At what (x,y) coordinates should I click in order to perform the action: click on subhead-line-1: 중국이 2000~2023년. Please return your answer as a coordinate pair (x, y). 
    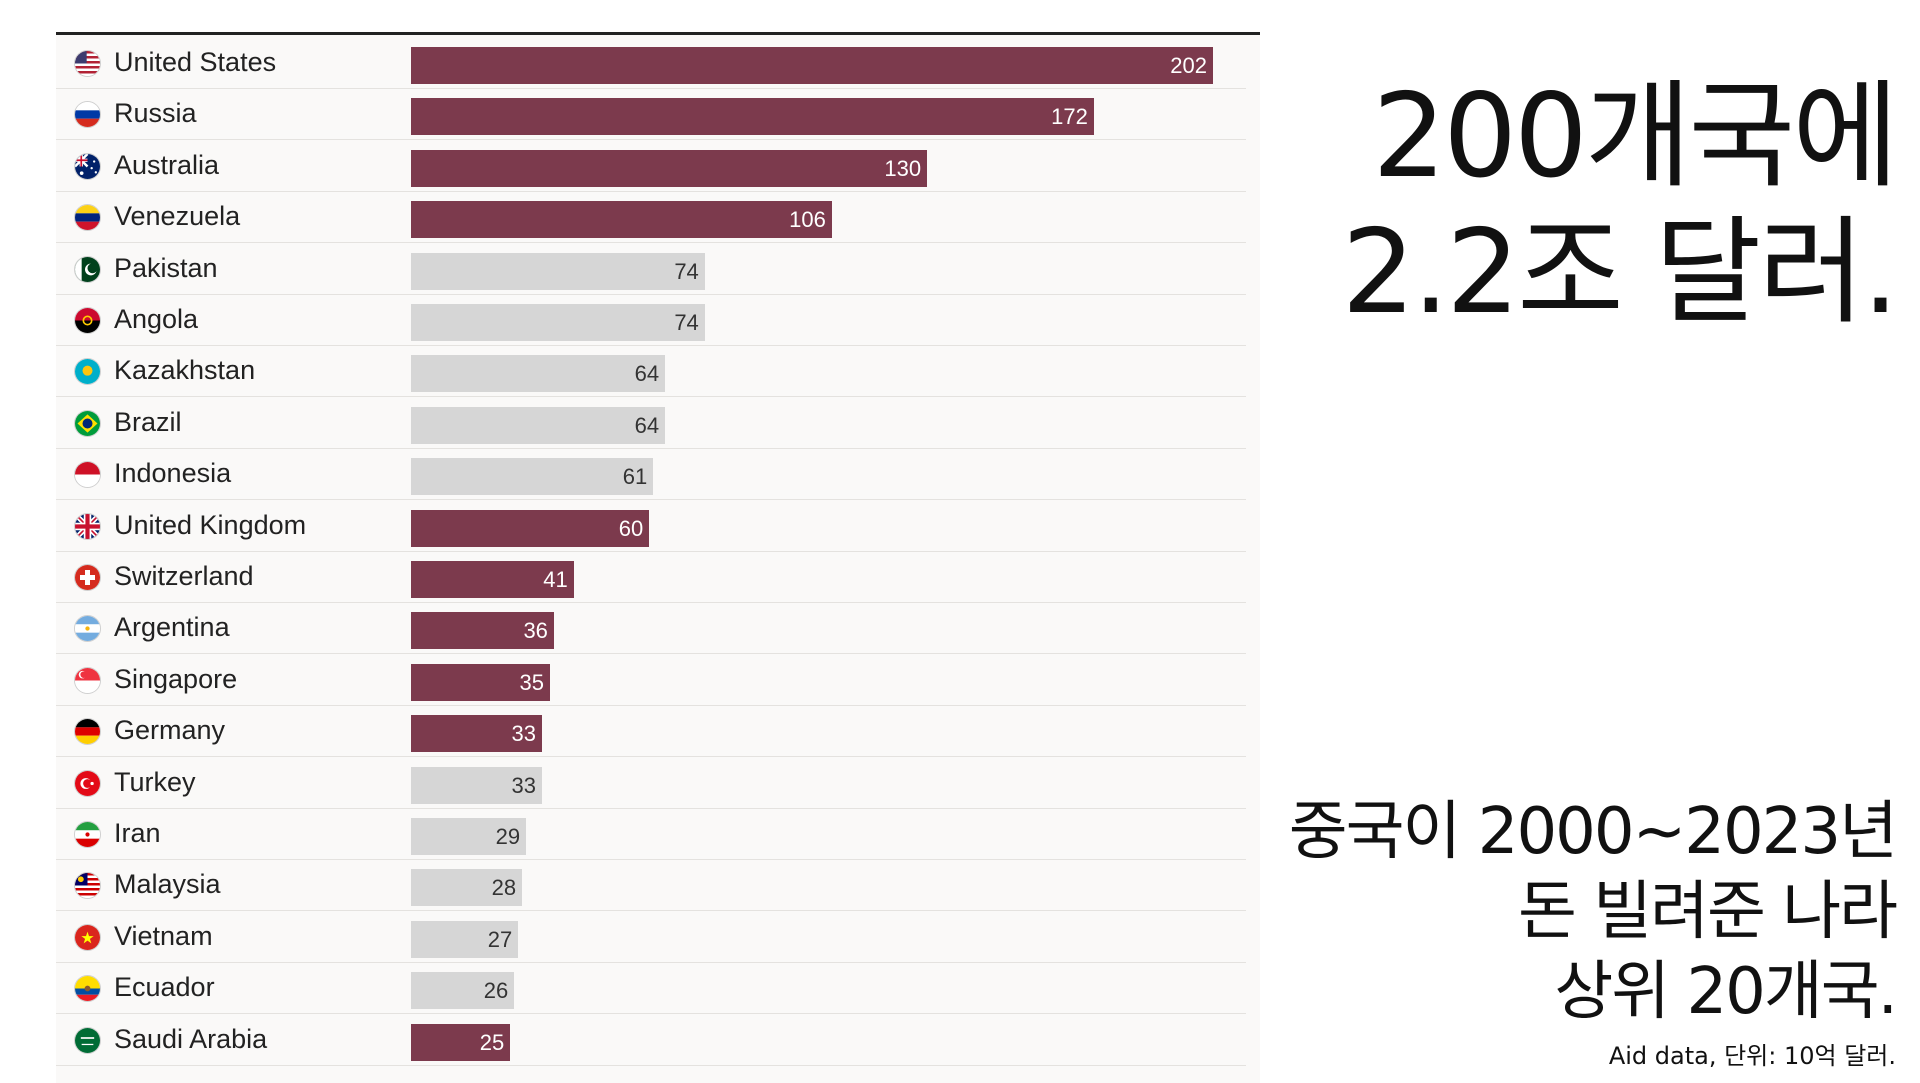
    Looking at the image, I should click on (1593, 832).